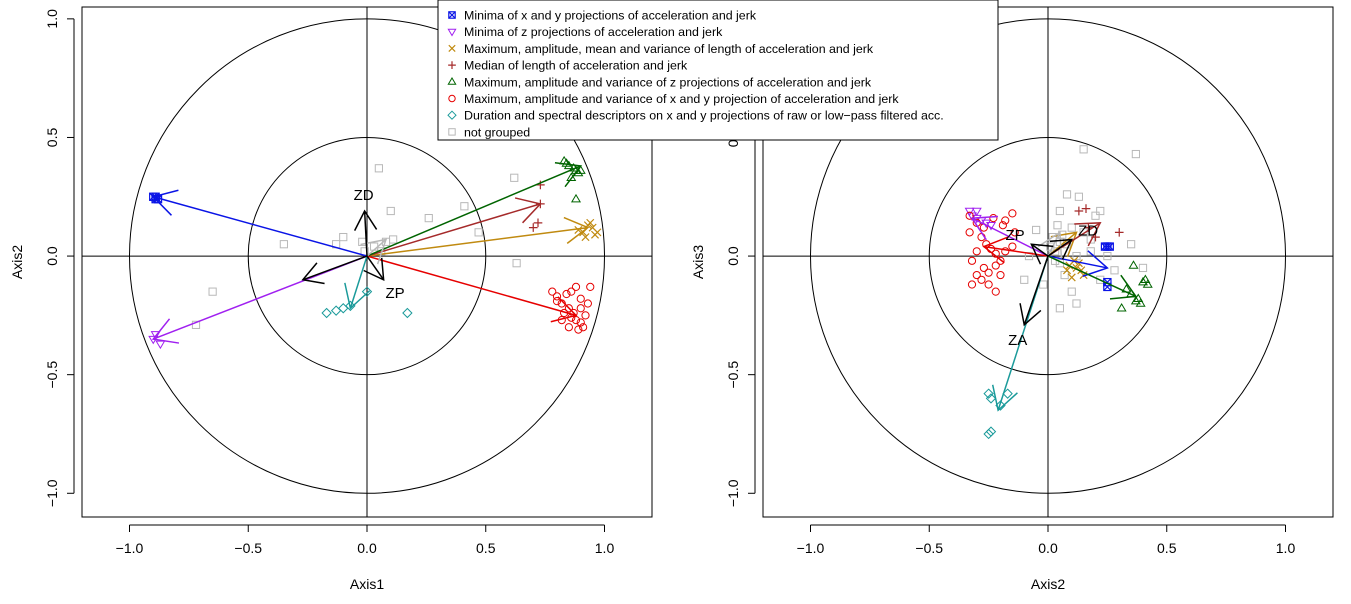  I want to click on legend-symbol-g3, so click(452, 48).